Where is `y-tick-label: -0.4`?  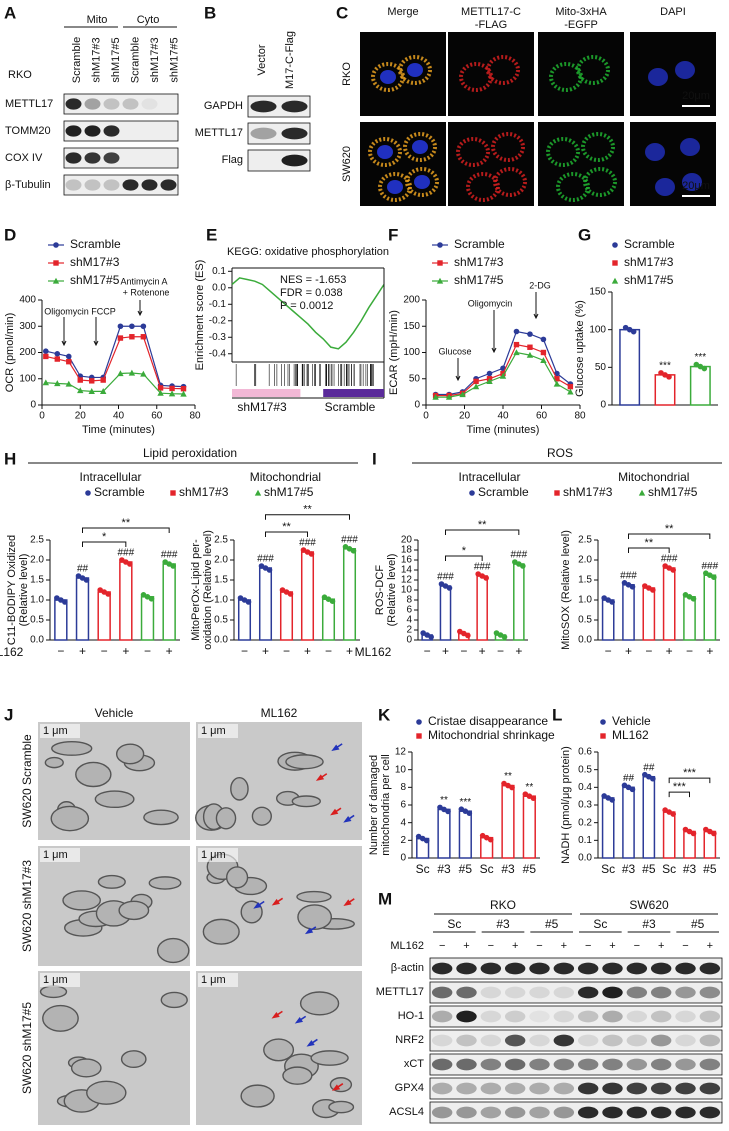 y-tick-label: -0.4 is located at coordinates (218, 353).